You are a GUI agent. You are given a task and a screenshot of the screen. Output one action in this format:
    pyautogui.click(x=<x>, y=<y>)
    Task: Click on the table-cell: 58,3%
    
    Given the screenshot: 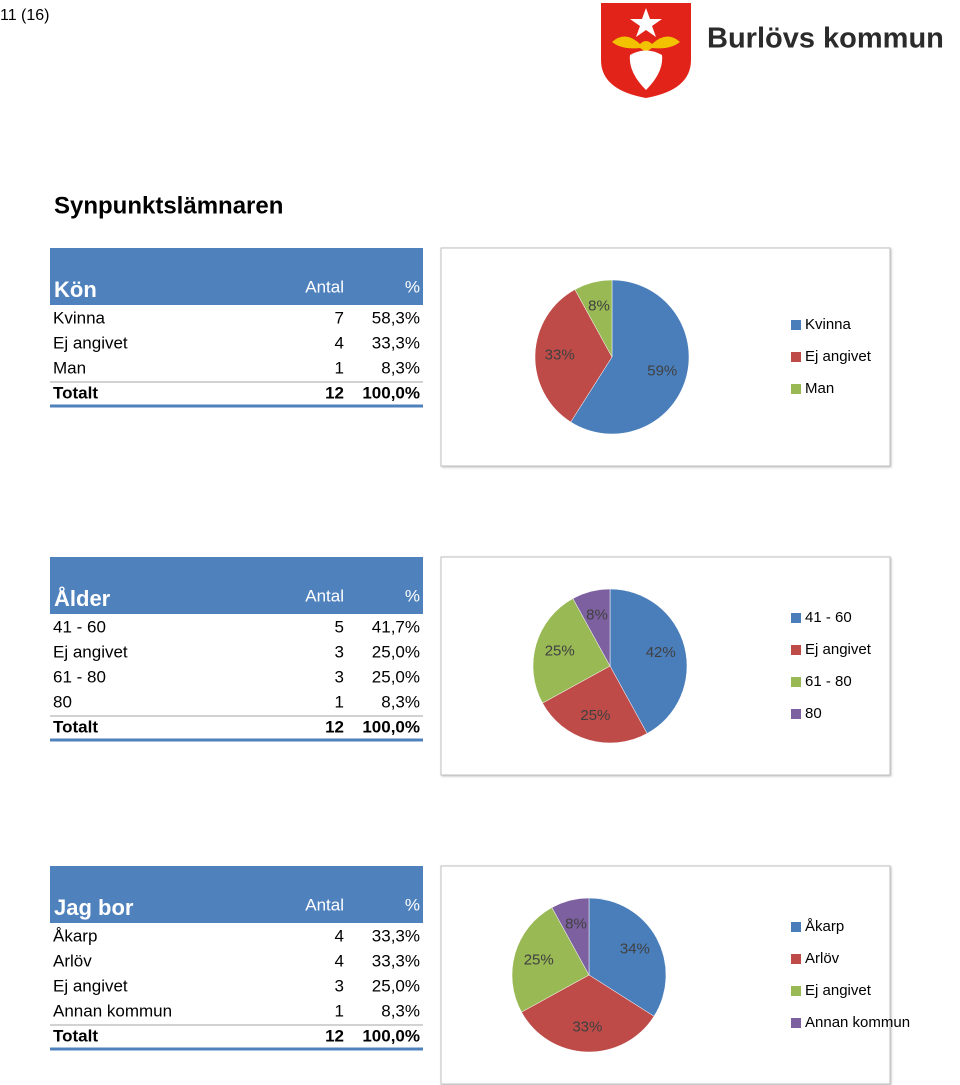 What is the action you would take?
    pyautogui.click(x=396, y=317)
    